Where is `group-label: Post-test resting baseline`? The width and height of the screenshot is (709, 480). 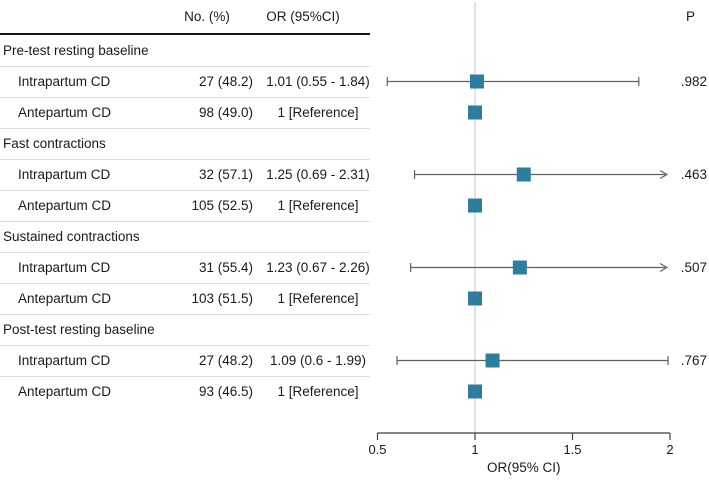
group-label: Post-test resting baseline is located at coordinates (79, 329).